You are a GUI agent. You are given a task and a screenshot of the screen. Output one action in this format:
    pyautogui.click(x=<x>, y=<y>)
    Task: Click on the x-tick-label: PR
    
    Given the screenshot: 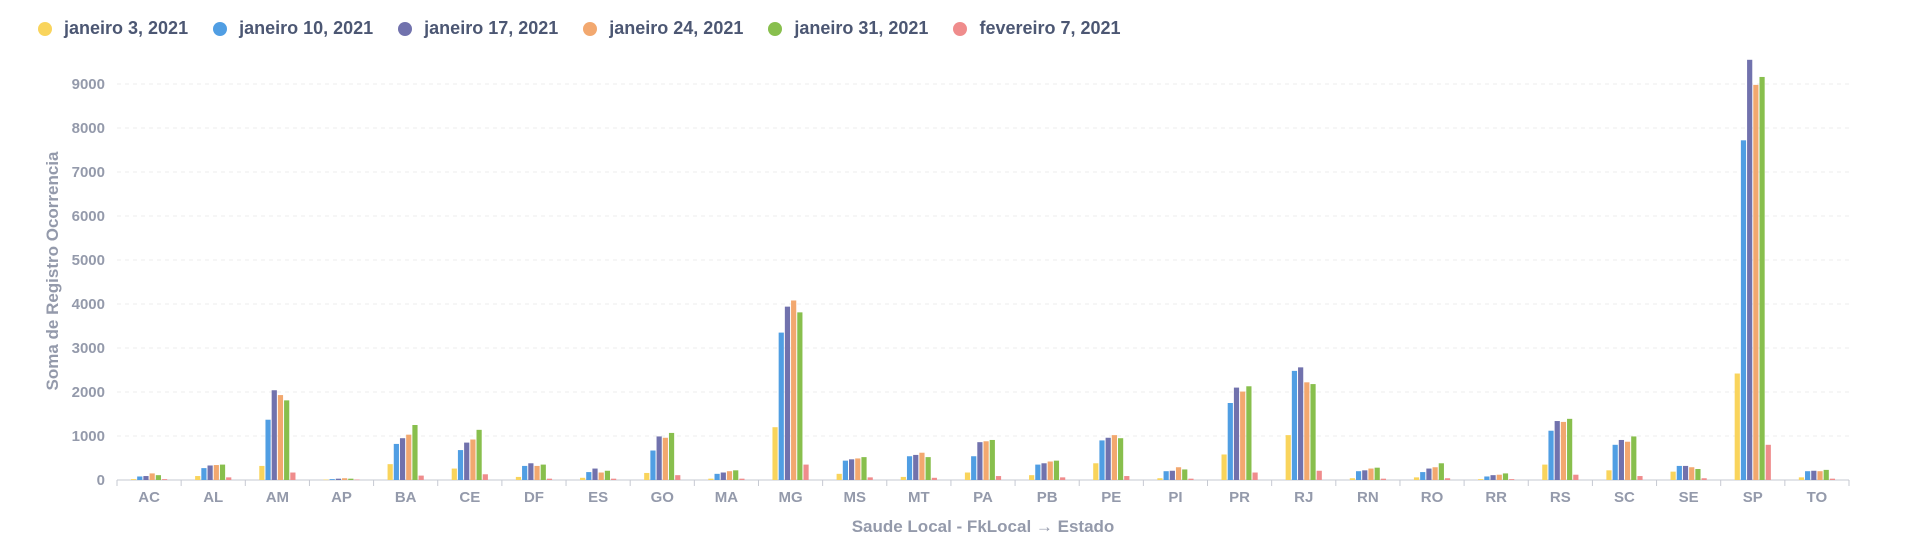 What is the action you would take?
    pyautogui.click(x=1239, y=497)
    